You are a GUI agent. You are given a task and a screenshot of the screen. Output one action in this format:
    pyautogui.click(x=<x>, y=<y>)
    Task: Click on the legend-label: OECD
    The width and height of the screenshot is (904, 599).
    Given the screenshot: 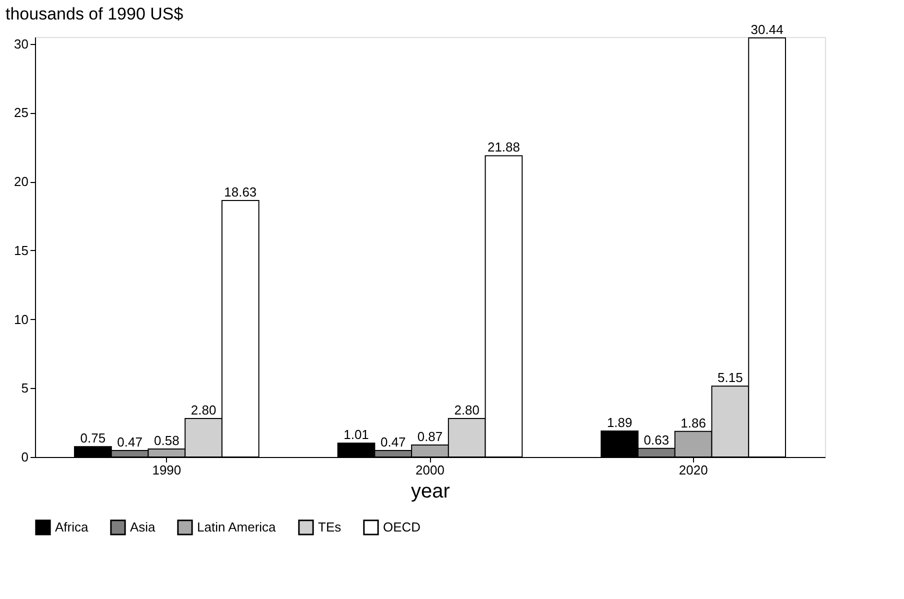 What is the action you would take?
    pyautogui.click(x=402, y=526)
    